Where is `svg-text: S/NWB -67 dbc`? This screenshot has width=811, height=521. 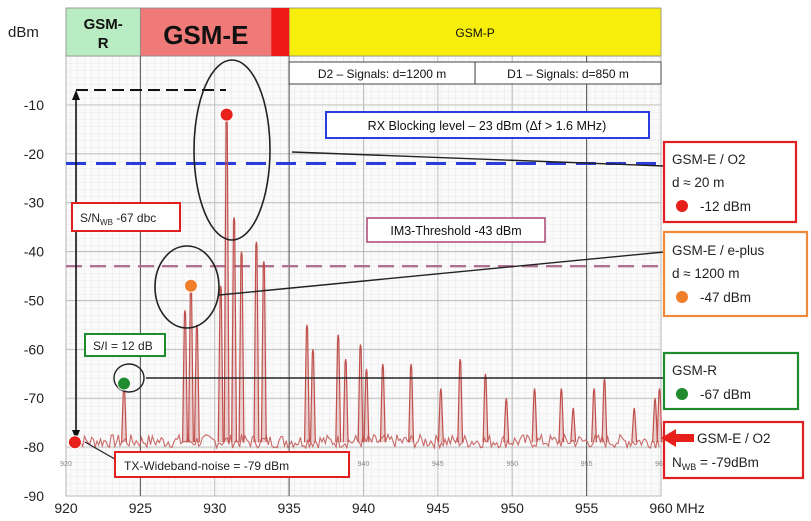 svg-text: S/NWB -67 dbc is located at coordinates (118, 219).